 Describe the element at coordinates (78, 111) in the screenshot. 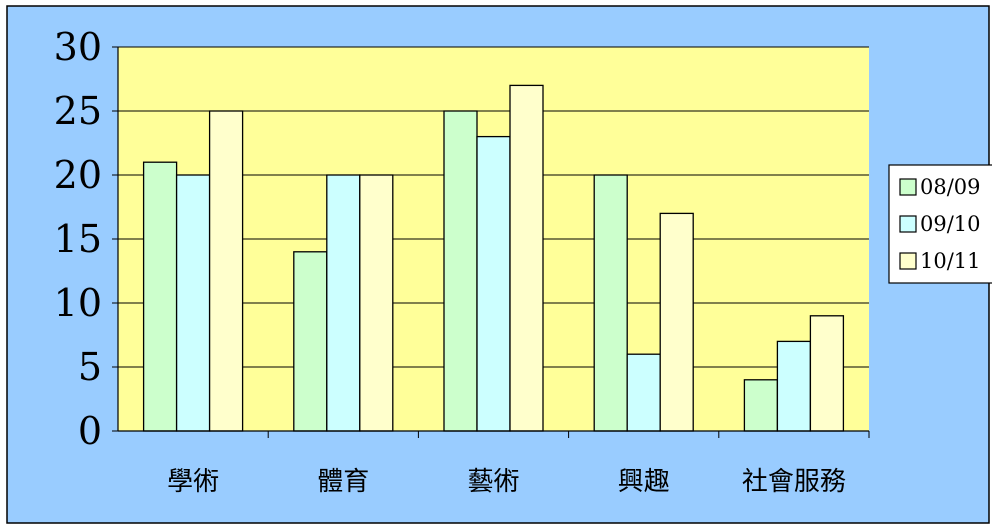

I see `y-tick-label: 25` at that location.